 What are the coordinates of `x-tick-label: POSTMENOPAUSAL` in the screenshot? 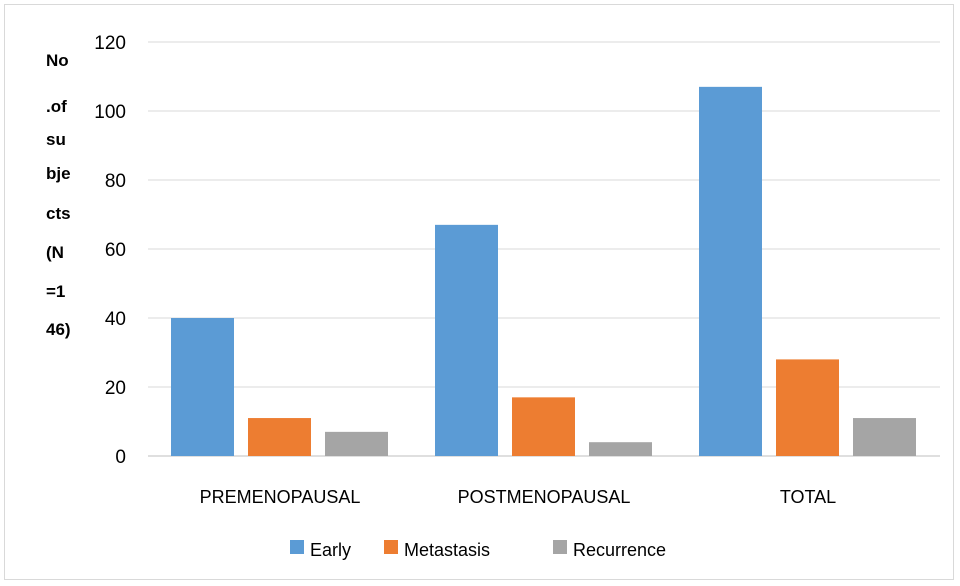 It's located at (544, 497).